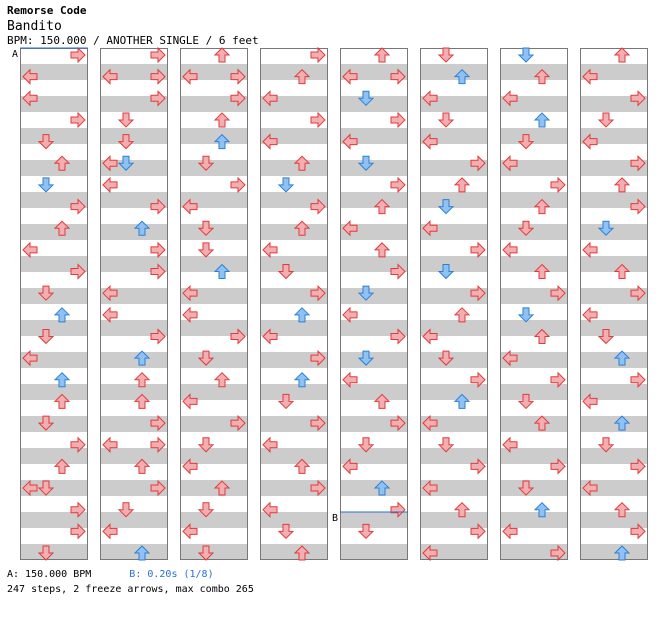  Describe the element at coordinates (335, 518) in the screenshot. I see `marker-label: B` at that location.